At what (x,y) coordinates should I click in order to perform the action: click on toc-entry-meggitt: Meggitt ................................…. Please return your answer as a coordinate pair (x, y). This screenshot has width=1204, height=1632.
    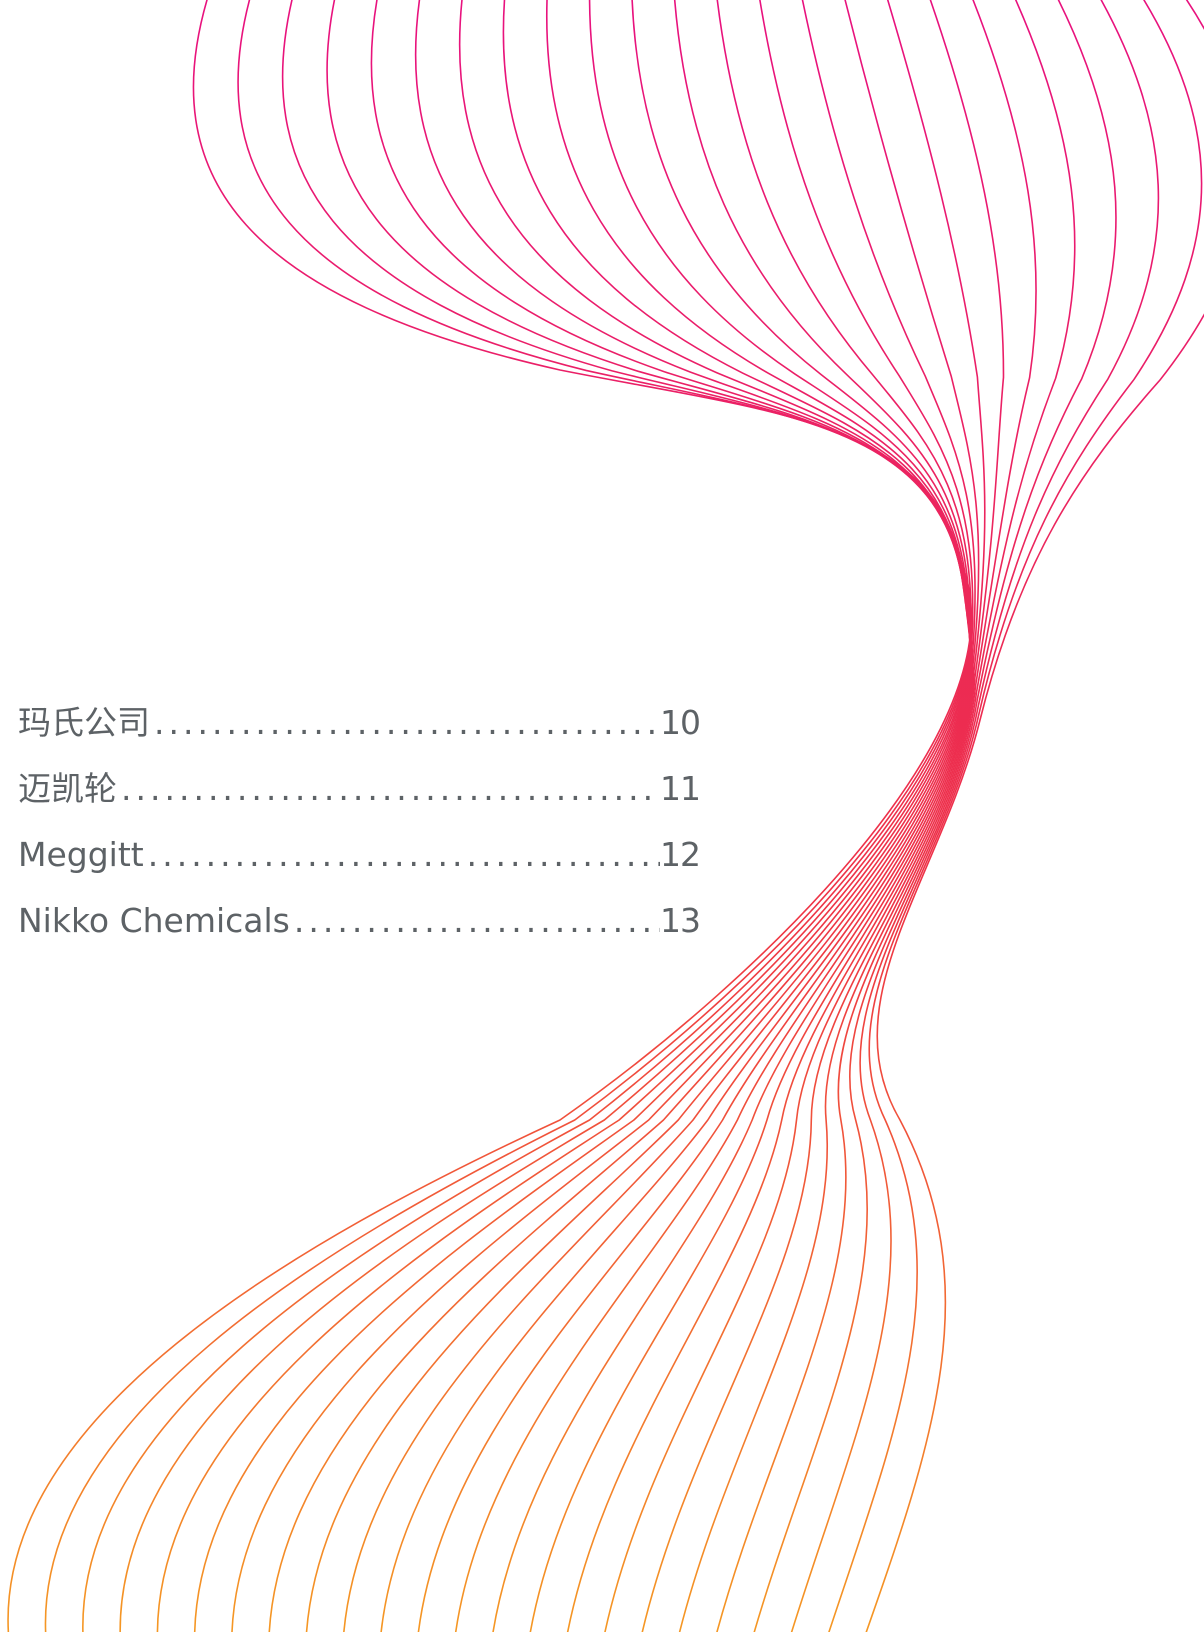
    Looking at the image, I should click on (359, 855).